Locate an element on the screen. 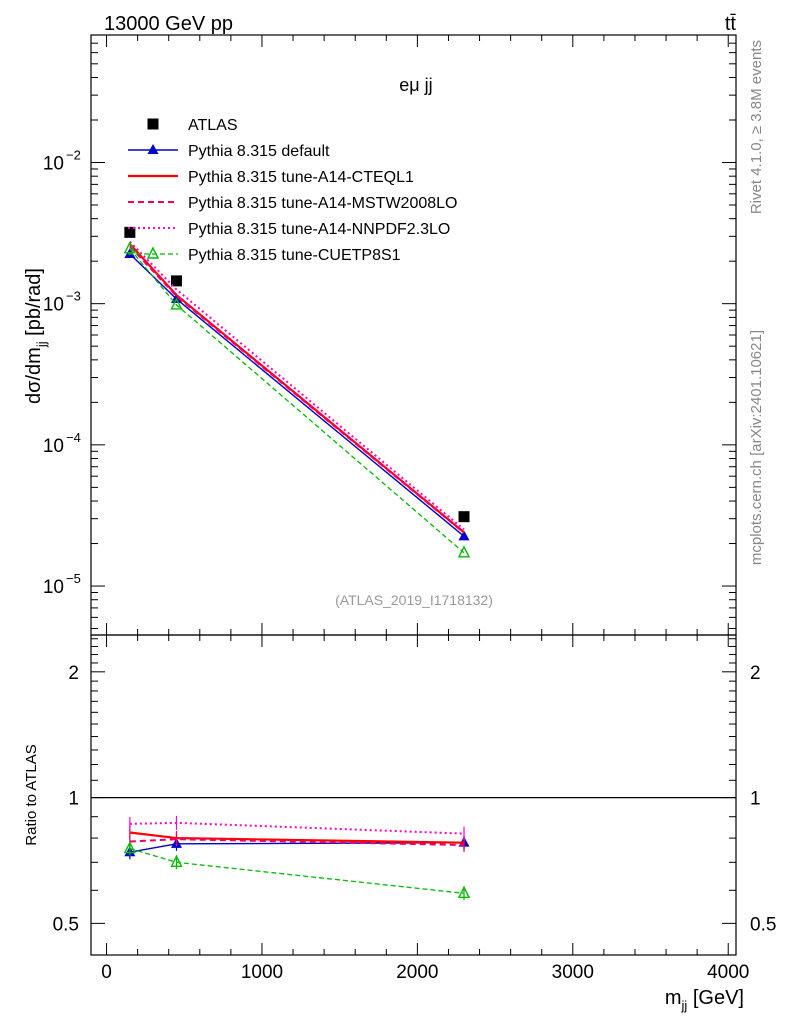 The height and width of the screenshot is (1024, 786). series-point-pythia-8-315-default is located at coordinates (464, 535).